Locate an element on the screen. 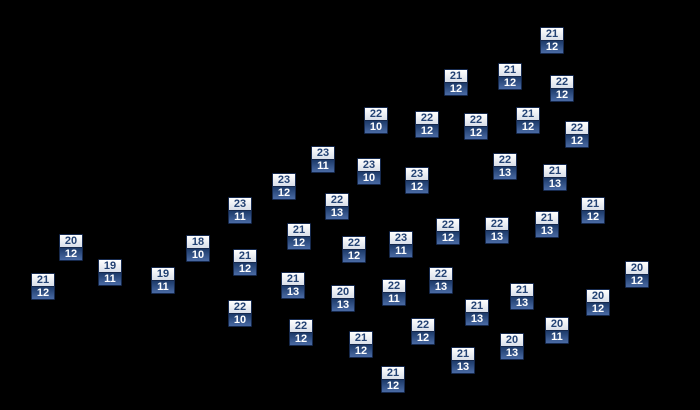  high-temp-value: 19 is located at coordinates (163, 274).